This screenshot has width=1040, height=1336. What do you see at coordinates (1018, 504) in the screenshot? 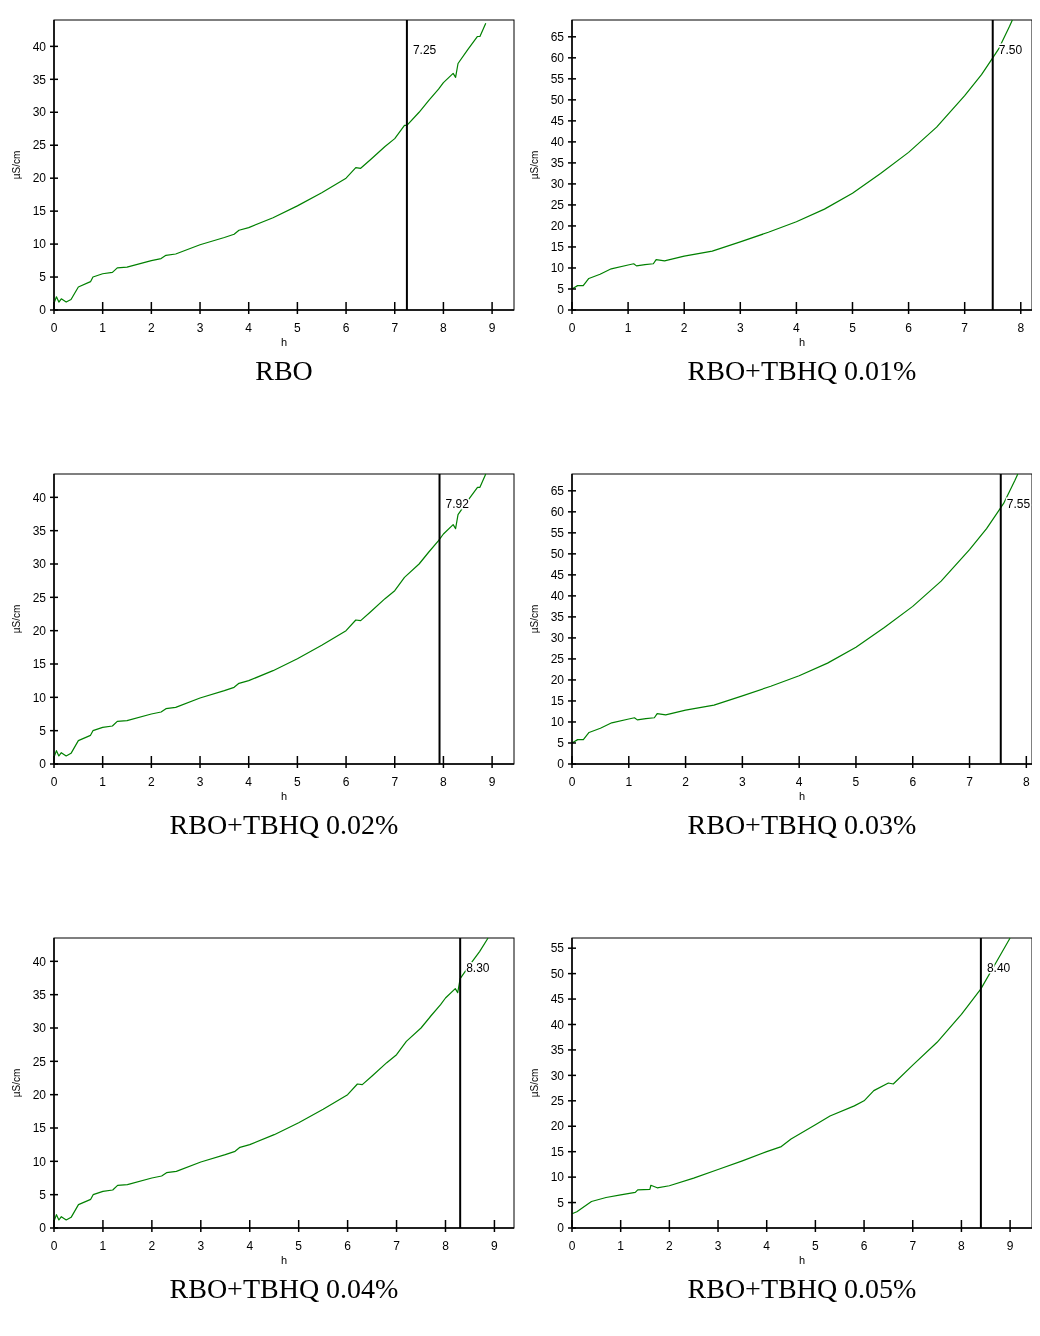
I see `ref-line-label: 7.55` at bounding box center [1018, 504].